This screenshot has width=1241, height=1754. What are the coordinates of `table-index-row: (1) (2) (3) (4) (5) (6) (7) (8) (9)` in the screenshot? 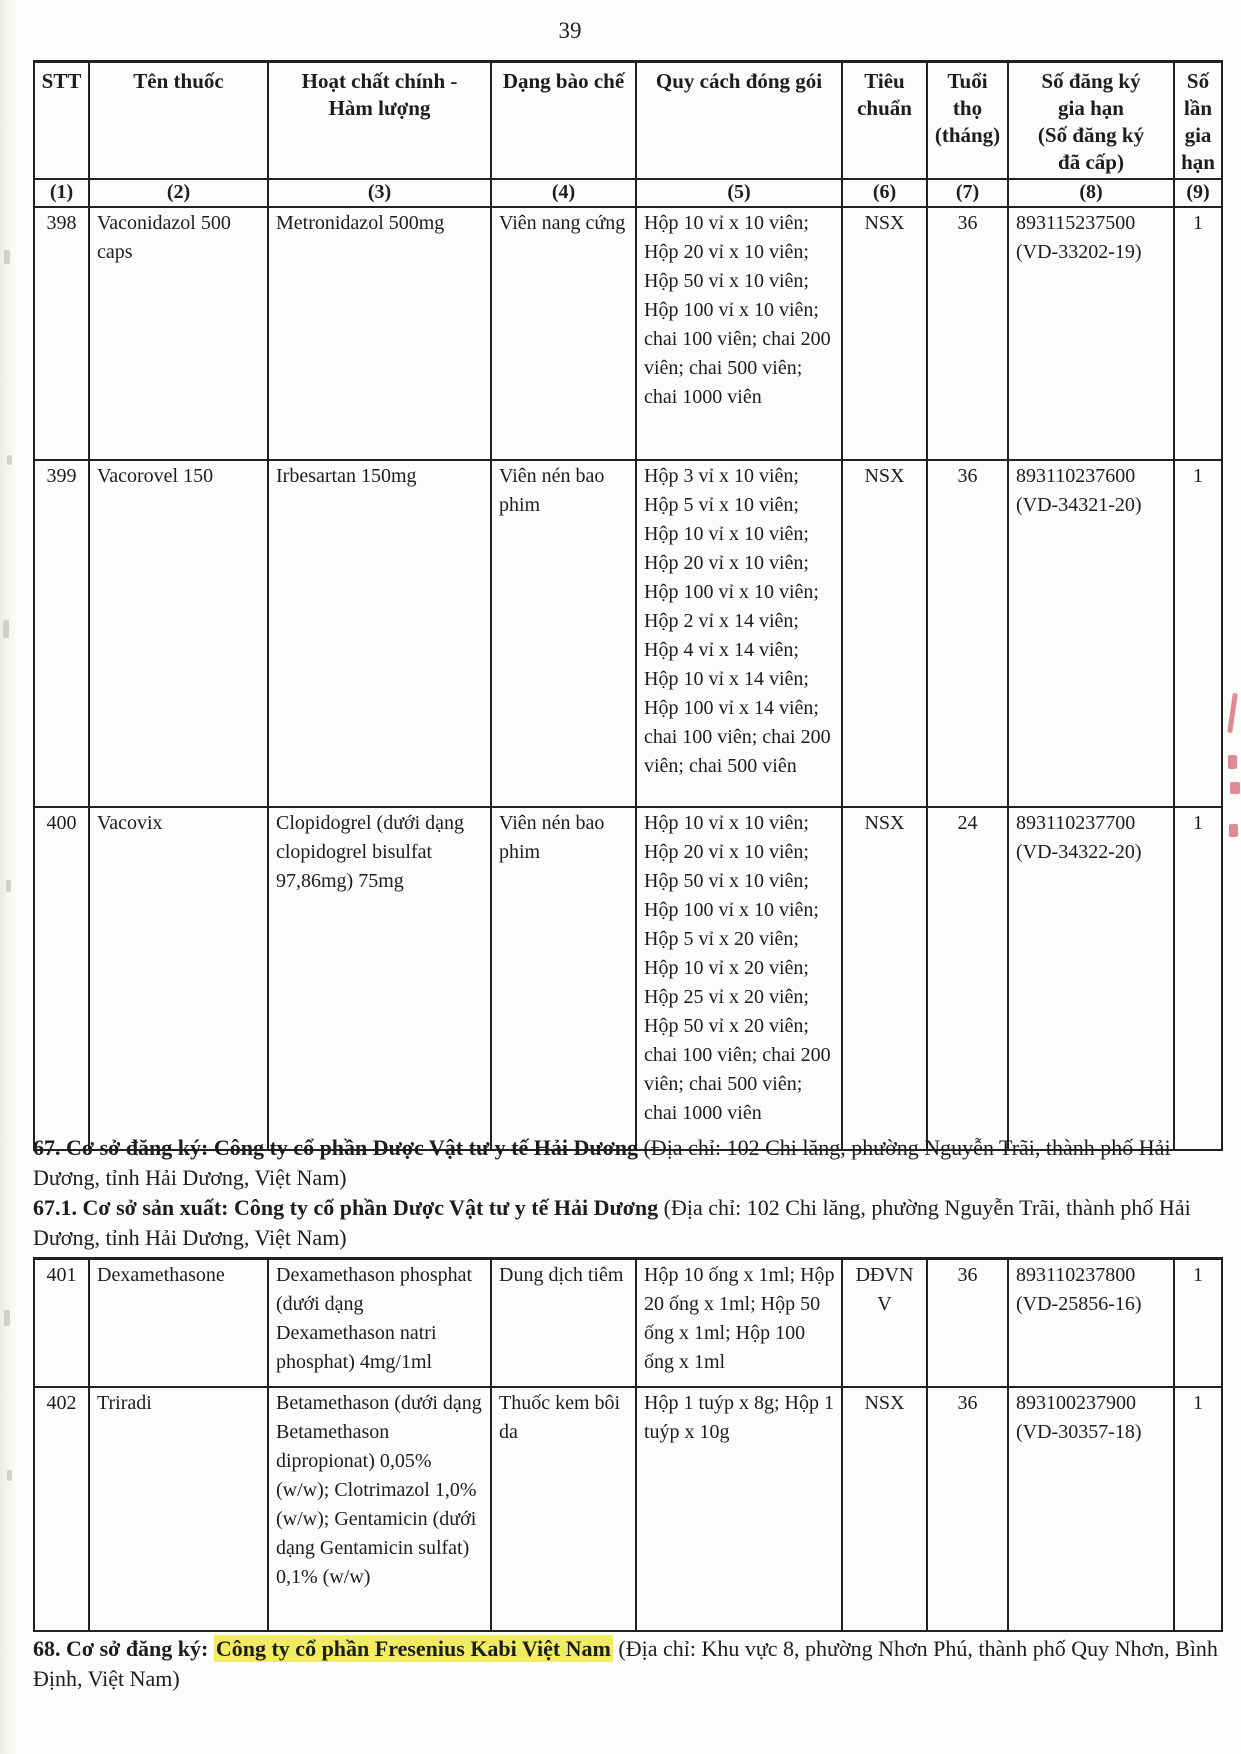 It's located at (628, 193).